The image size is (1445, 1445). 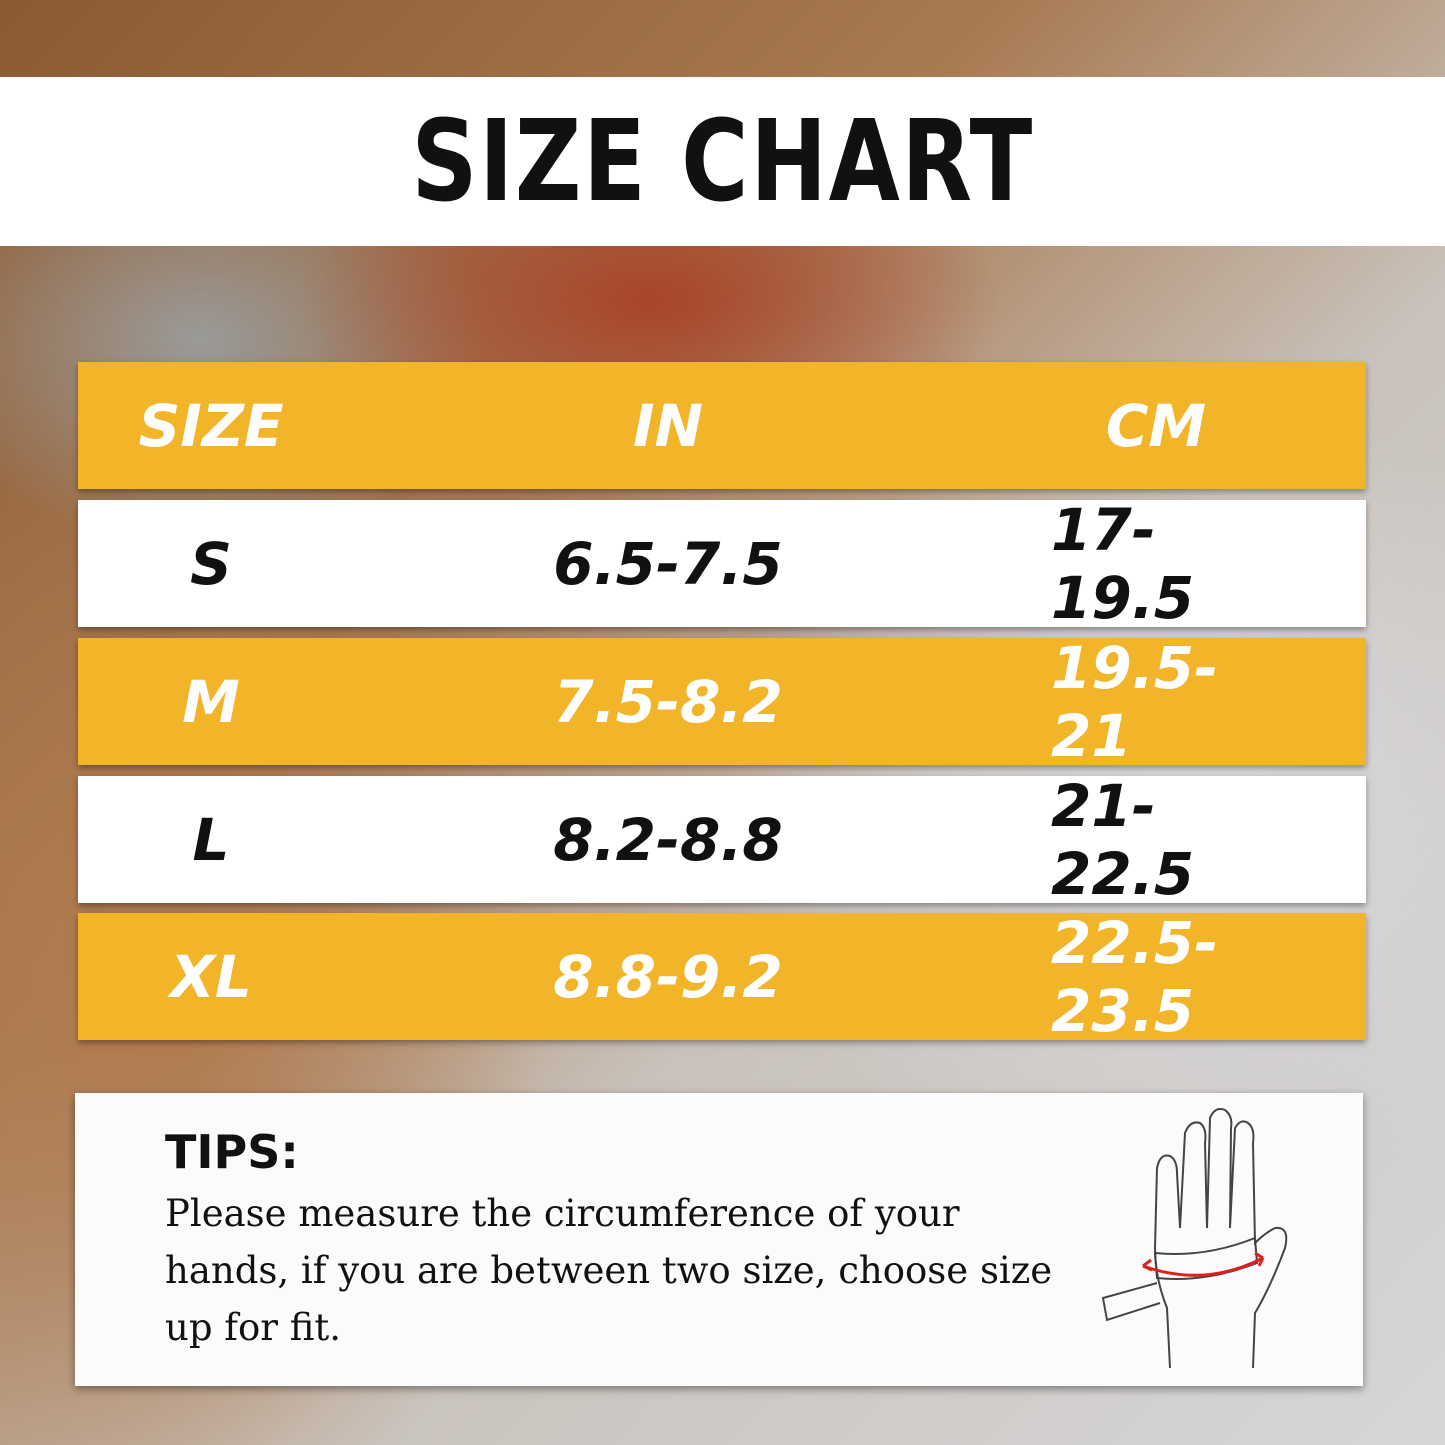 I want to click on in-cell: 7.5-8.2, so click(x=668, y=701).